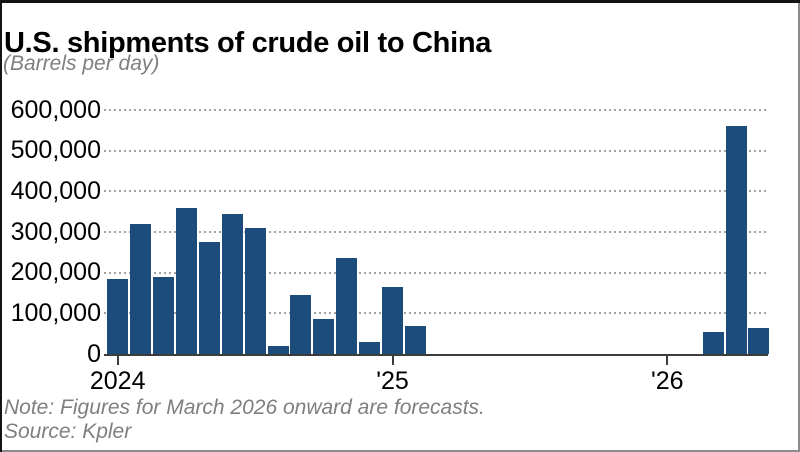 The height and width of the screenshot is (452, 800). Describe the element at coordinates (117, 381) in the screenshot. I see `x-axis-tick-label: 2024` at that location.